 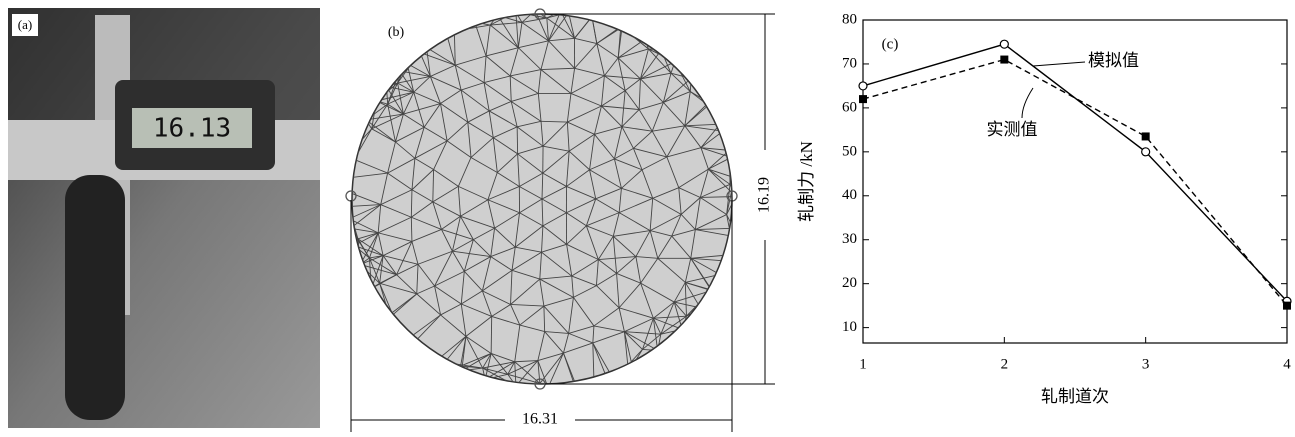 I want to click on y-axis-label: 轧制力 /kN, so click(x=806, y=181).